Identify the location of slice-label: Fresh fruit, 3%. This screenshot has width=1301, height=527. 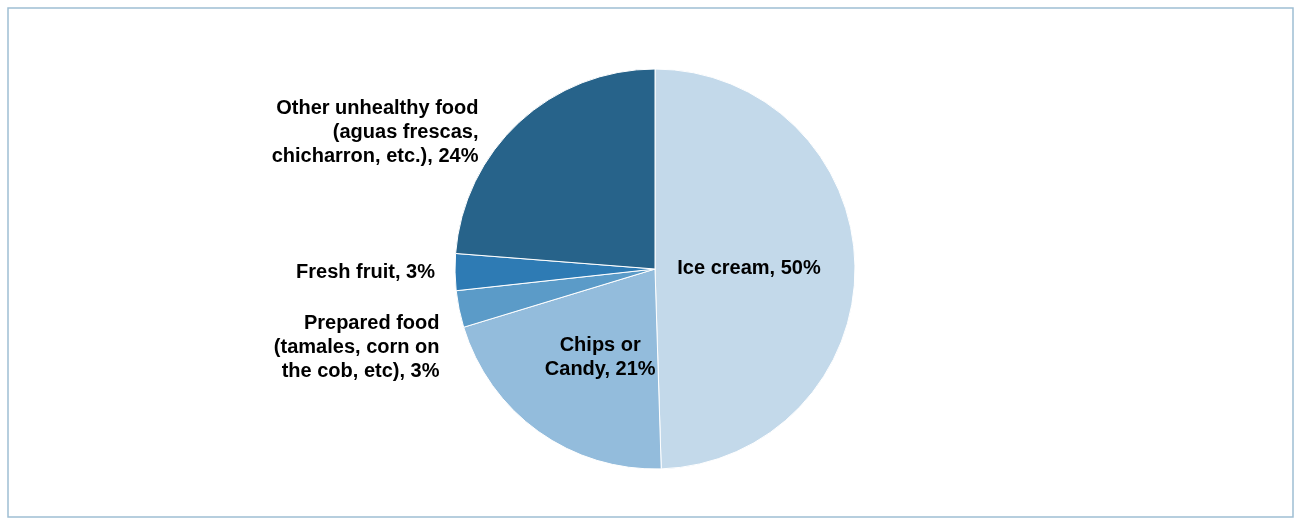
(366, 271).